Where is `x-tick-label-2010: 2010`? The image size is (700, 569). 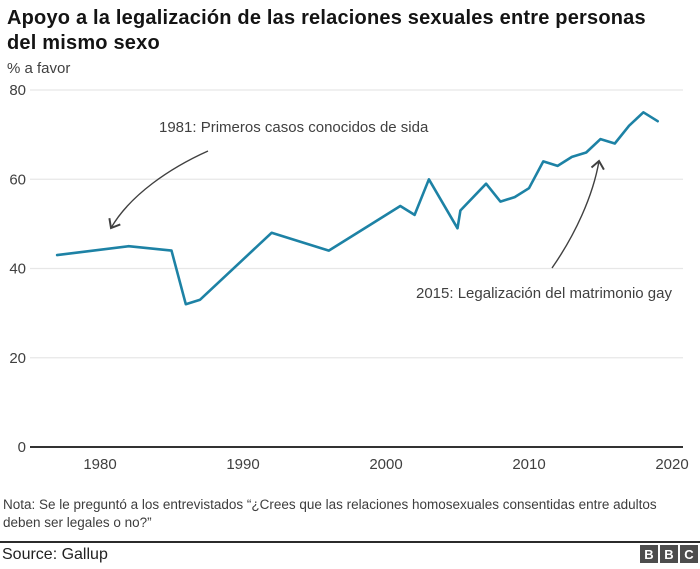
x-tick-label-2010: 2010 is located at coordinates (528, 464).